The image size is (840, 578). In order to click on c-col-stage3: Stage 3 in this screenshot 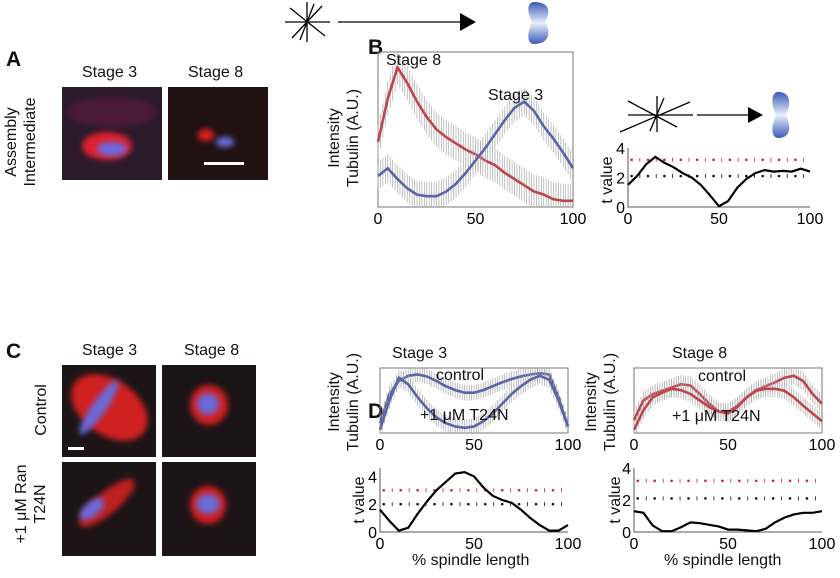, I will do `click(110, 350)`.